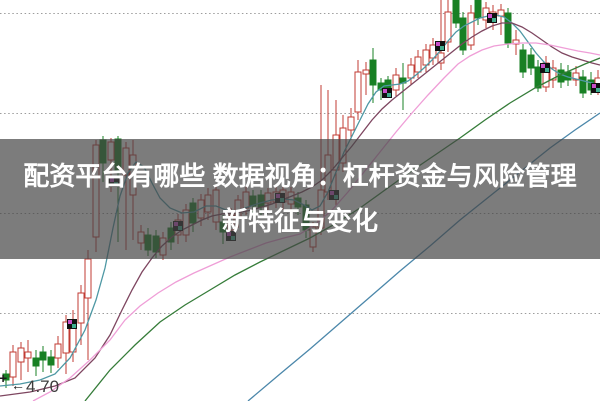 Image resolution: width=600 pixels, height=401 pixels. What do you see at coordinates (300, 176) in the screenshot?
I see `headline-line1: 配资平台有哪些 数据视角：杠杆资金与风险管理` at bounding box center [300, 176].